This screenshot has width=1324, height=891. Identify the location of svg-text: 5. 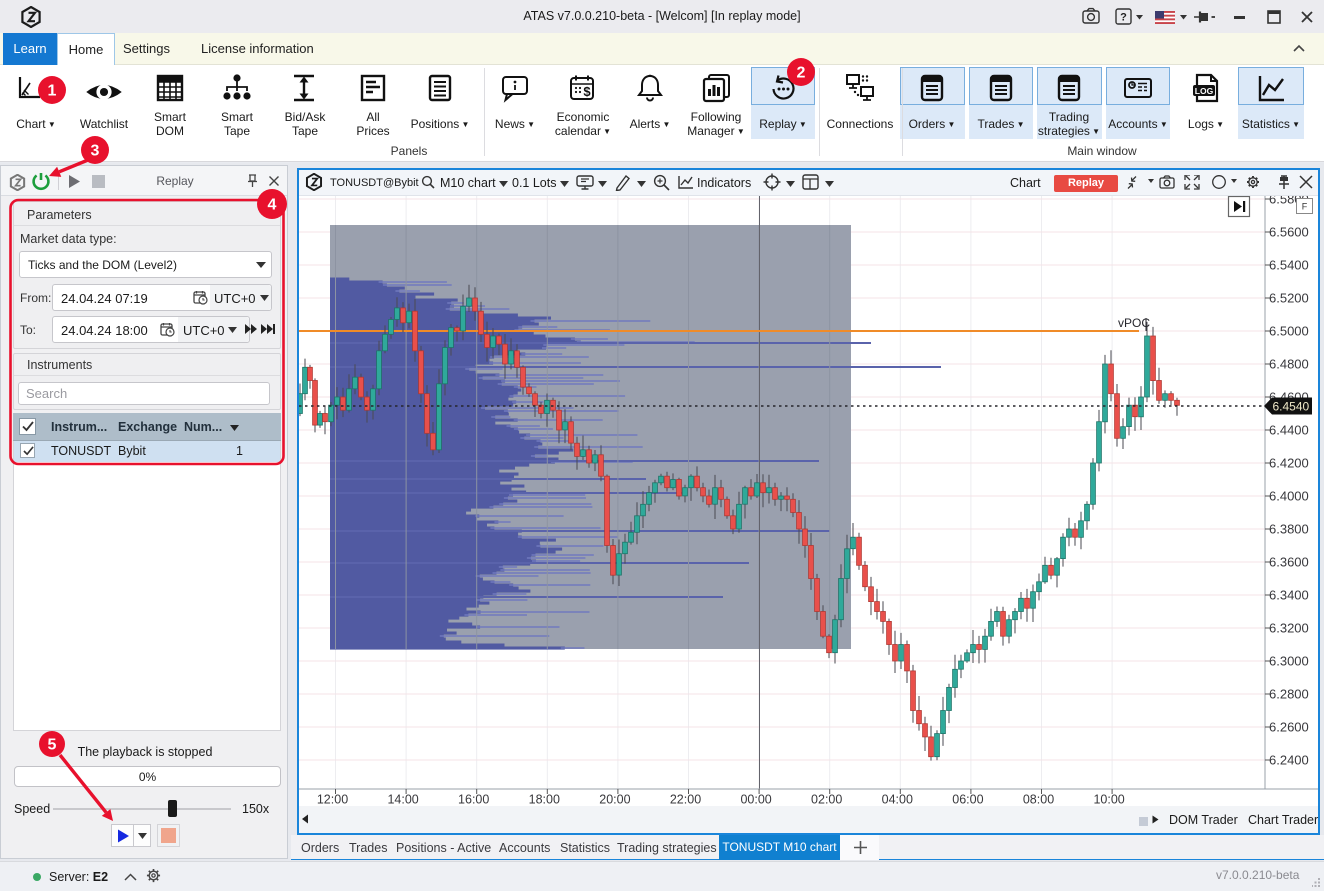
(52, 745).